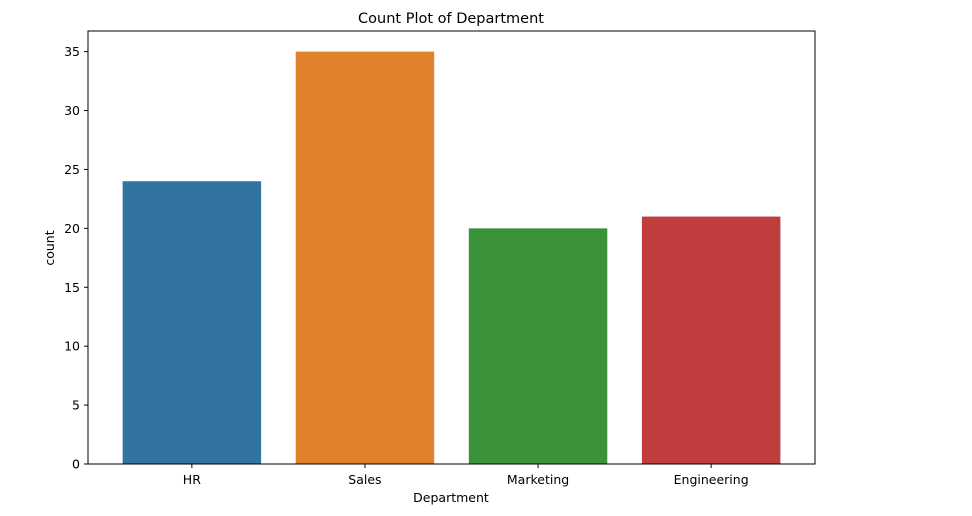  I want to click on y-tick-label: 0, so click(76, 464).